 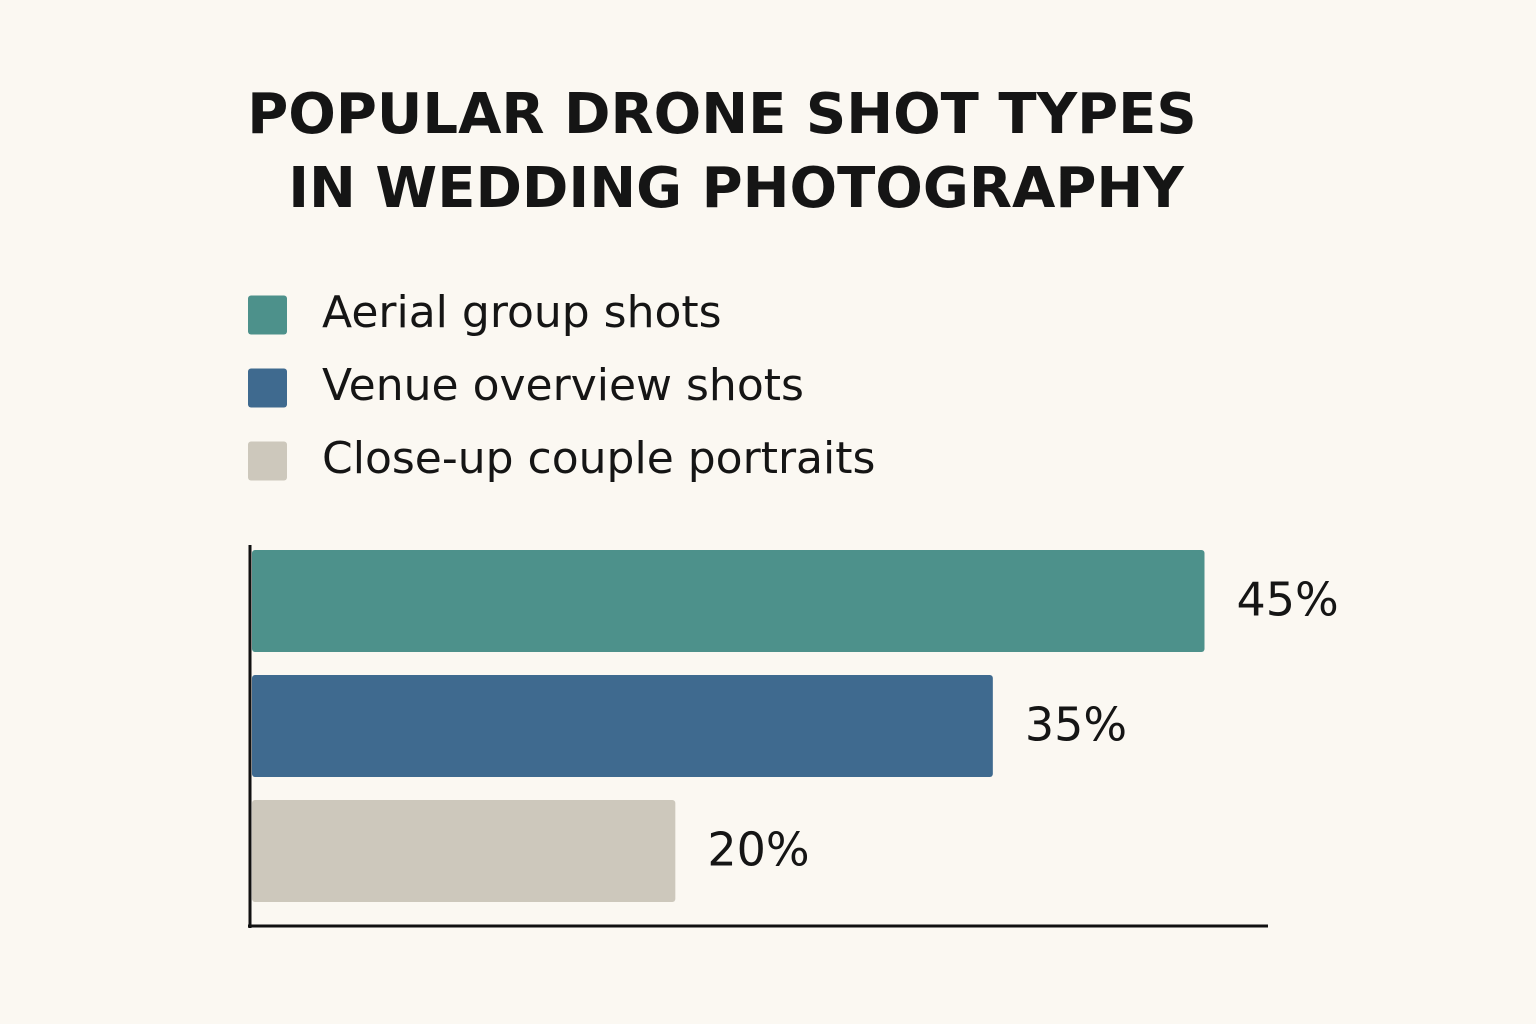 What do you see at coordinates (598, 458) in the screenshot?
I see `legend-label: Close-up couple portraits` at bounding box center [598, 458].